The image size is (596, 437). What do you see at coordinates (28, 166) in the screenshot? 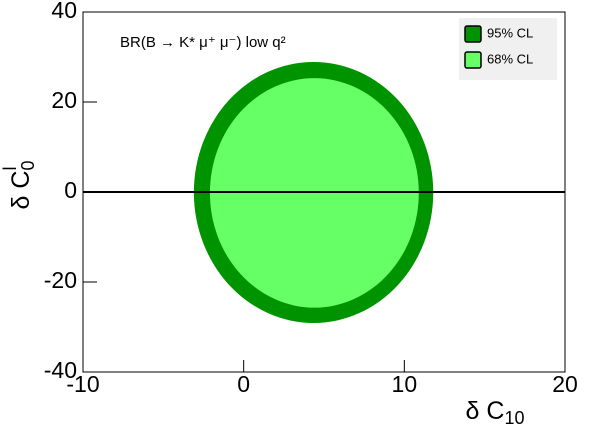
I see `y-label-sub: 0` at bounding box center [28, 166].